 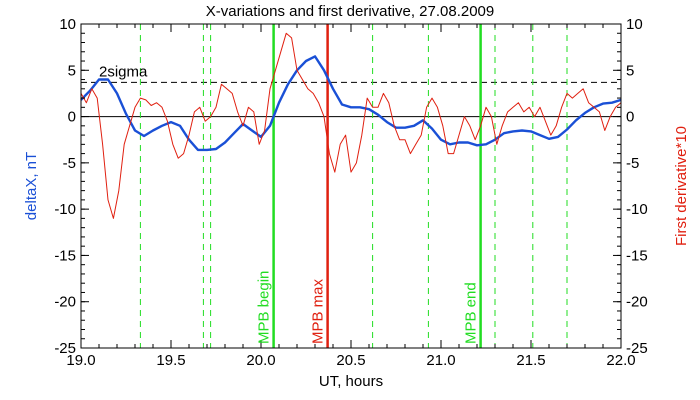 What do you see at coordinates (65, 348) in the screenshot?
I see `y-tick-label-left: -25` at bounding box center [65, 348].